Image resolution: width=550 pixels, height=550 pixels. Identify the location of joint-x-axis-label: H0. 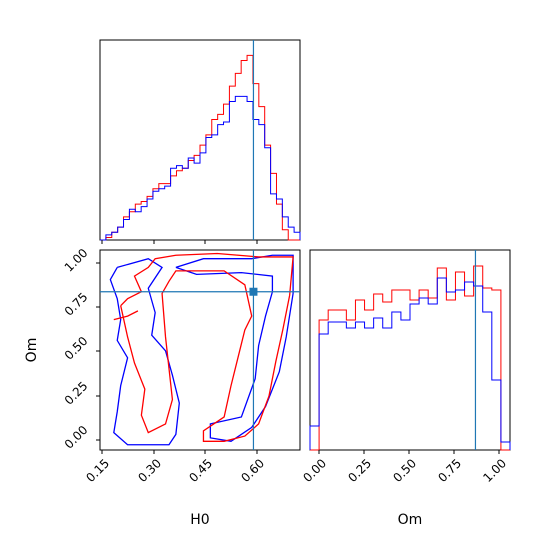
(199, 520).